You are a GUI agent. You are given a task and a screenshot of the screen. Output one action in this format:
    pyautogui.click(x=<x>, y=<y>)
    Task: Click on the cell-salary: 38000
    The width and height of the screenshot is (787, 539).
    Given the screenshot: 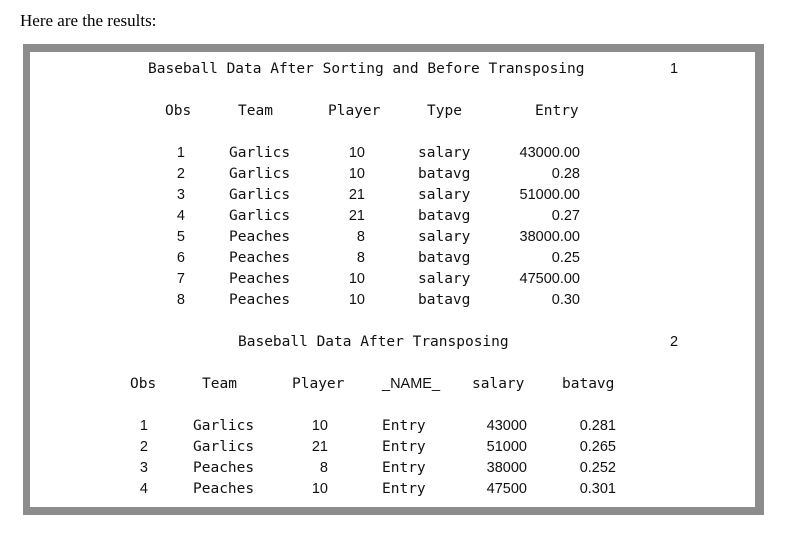 What is the action you would take?
    pyautogui.click(x=506, y=468)
    